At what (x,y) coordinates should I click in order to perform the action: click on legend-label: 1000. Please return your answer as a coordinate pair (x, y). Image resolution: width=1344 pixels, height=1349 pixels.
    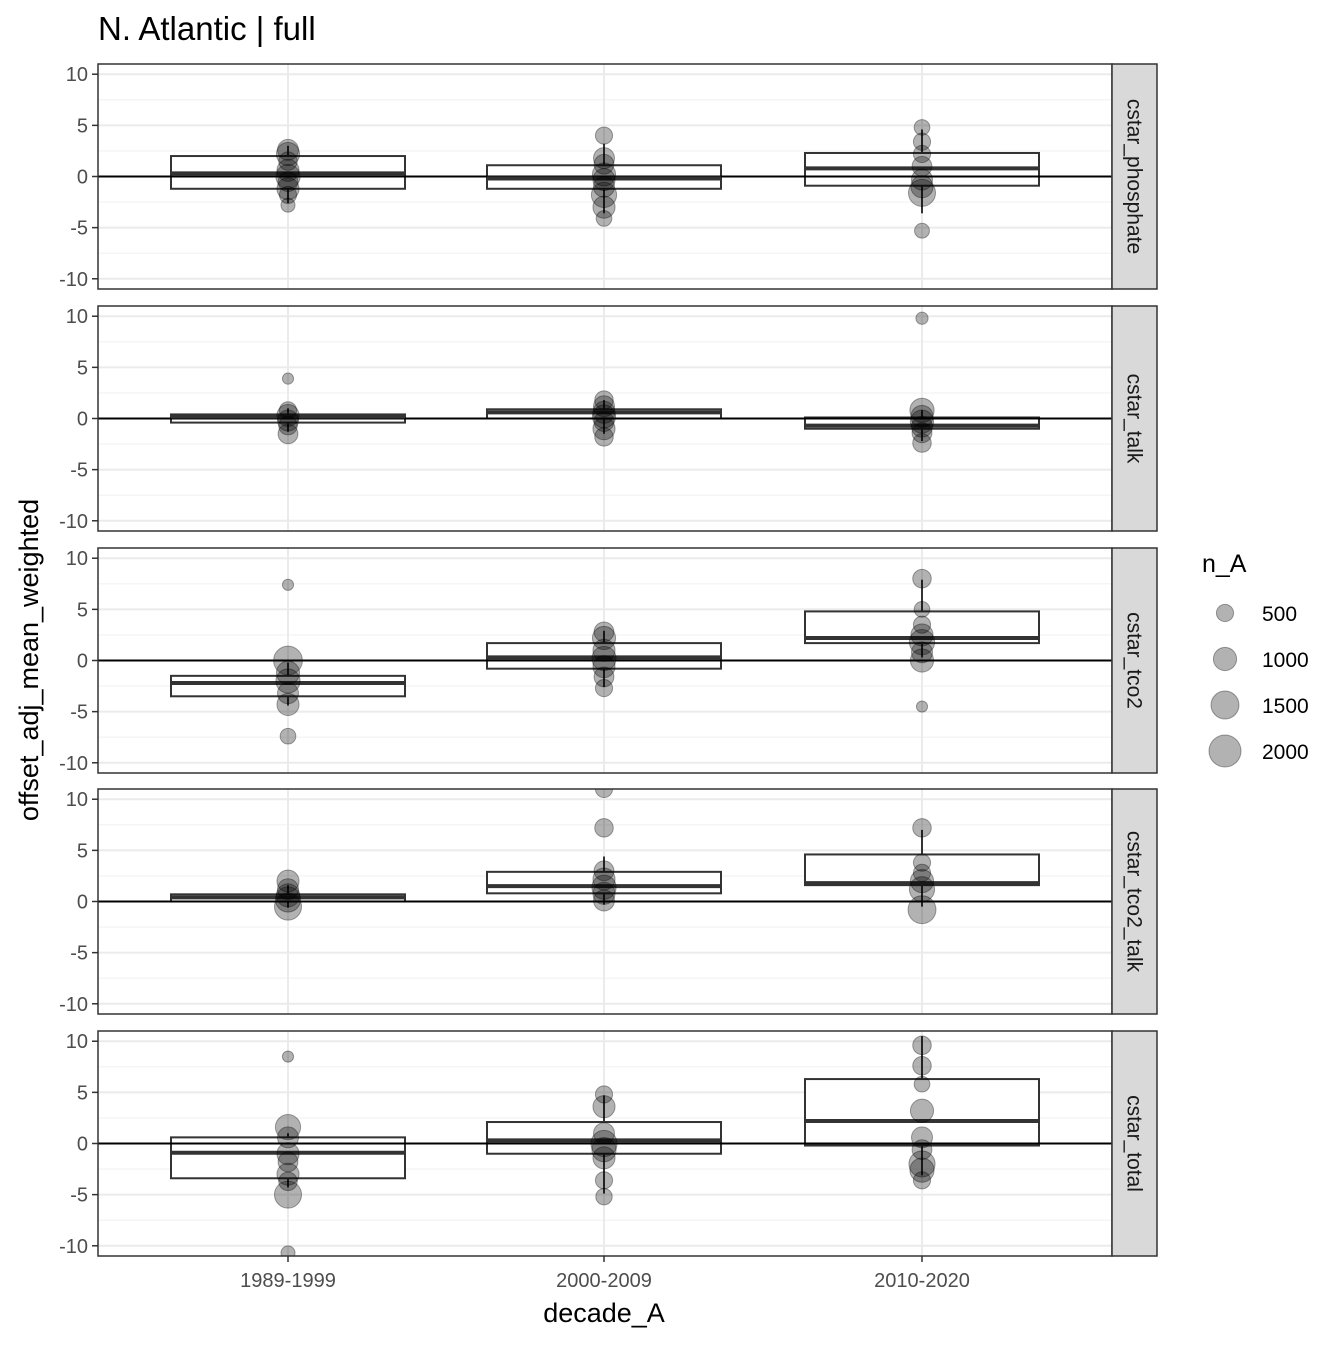
    Looking at the image, I should click on (1285, 660).